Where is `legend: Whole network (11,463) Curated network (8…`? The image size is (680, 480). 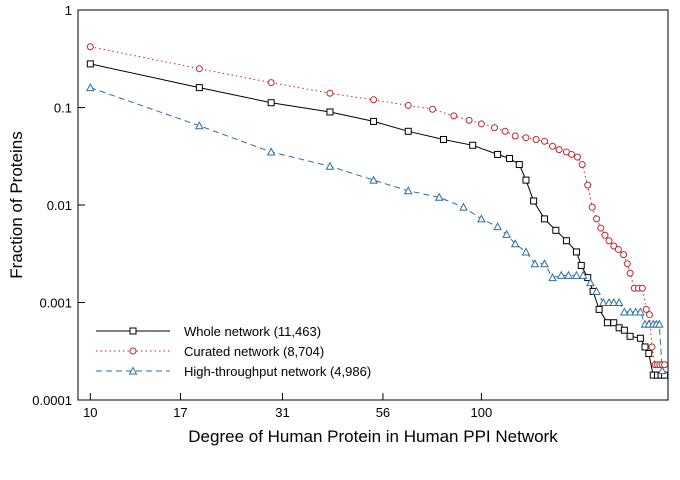
legend: Whole network (11,463) Curated network (8… is located at coordinates (233, 351).